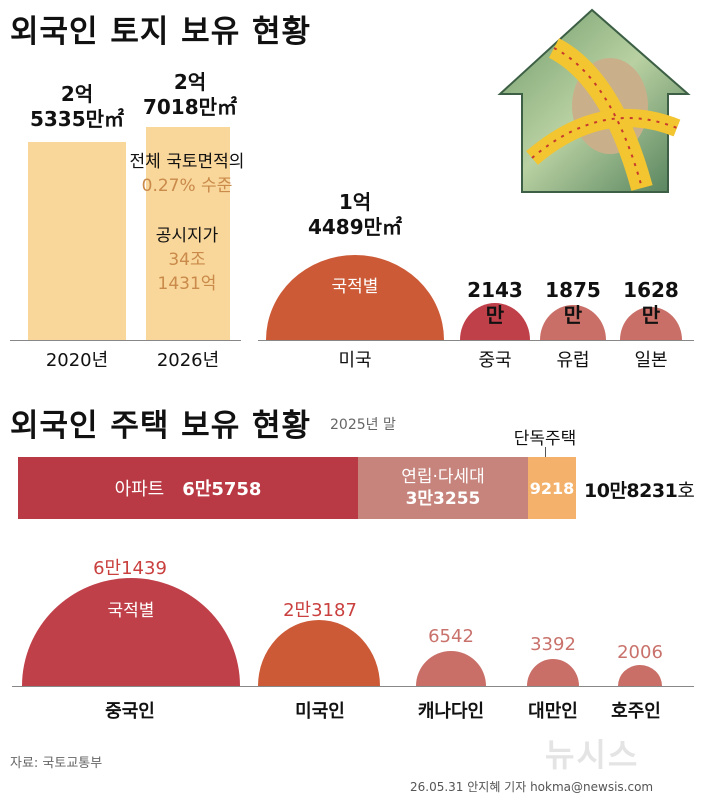 This screenshot has width=701, height=800. I want to click on land-cat-usa: 미국, so click(355, 360).